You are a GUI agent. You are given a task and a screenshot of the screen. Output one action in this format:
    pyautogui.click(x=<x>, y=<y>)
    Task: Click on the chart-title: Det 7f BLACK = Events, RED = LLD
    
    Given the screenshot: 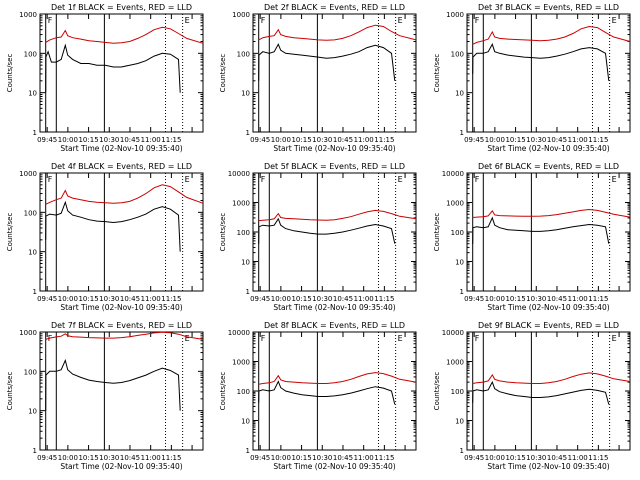 What is the action you would take?
    pyautogui.click(x=121, y=325)
    